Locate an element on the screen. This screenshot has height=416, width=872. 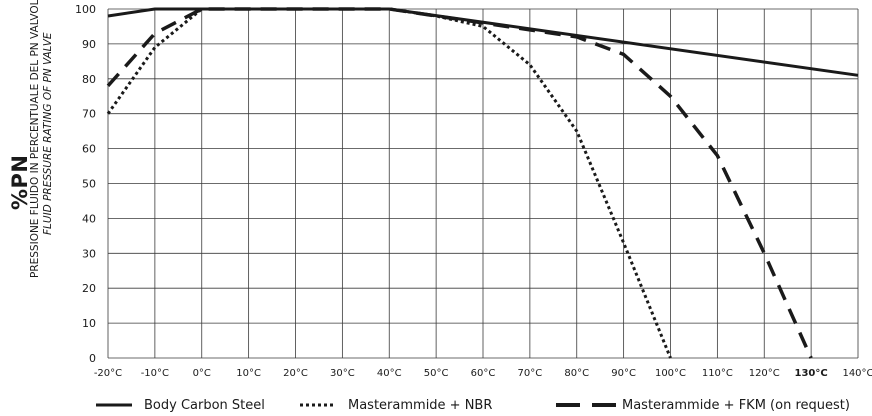
x-tick-label: -10°C is located at coordinates (155, 373).